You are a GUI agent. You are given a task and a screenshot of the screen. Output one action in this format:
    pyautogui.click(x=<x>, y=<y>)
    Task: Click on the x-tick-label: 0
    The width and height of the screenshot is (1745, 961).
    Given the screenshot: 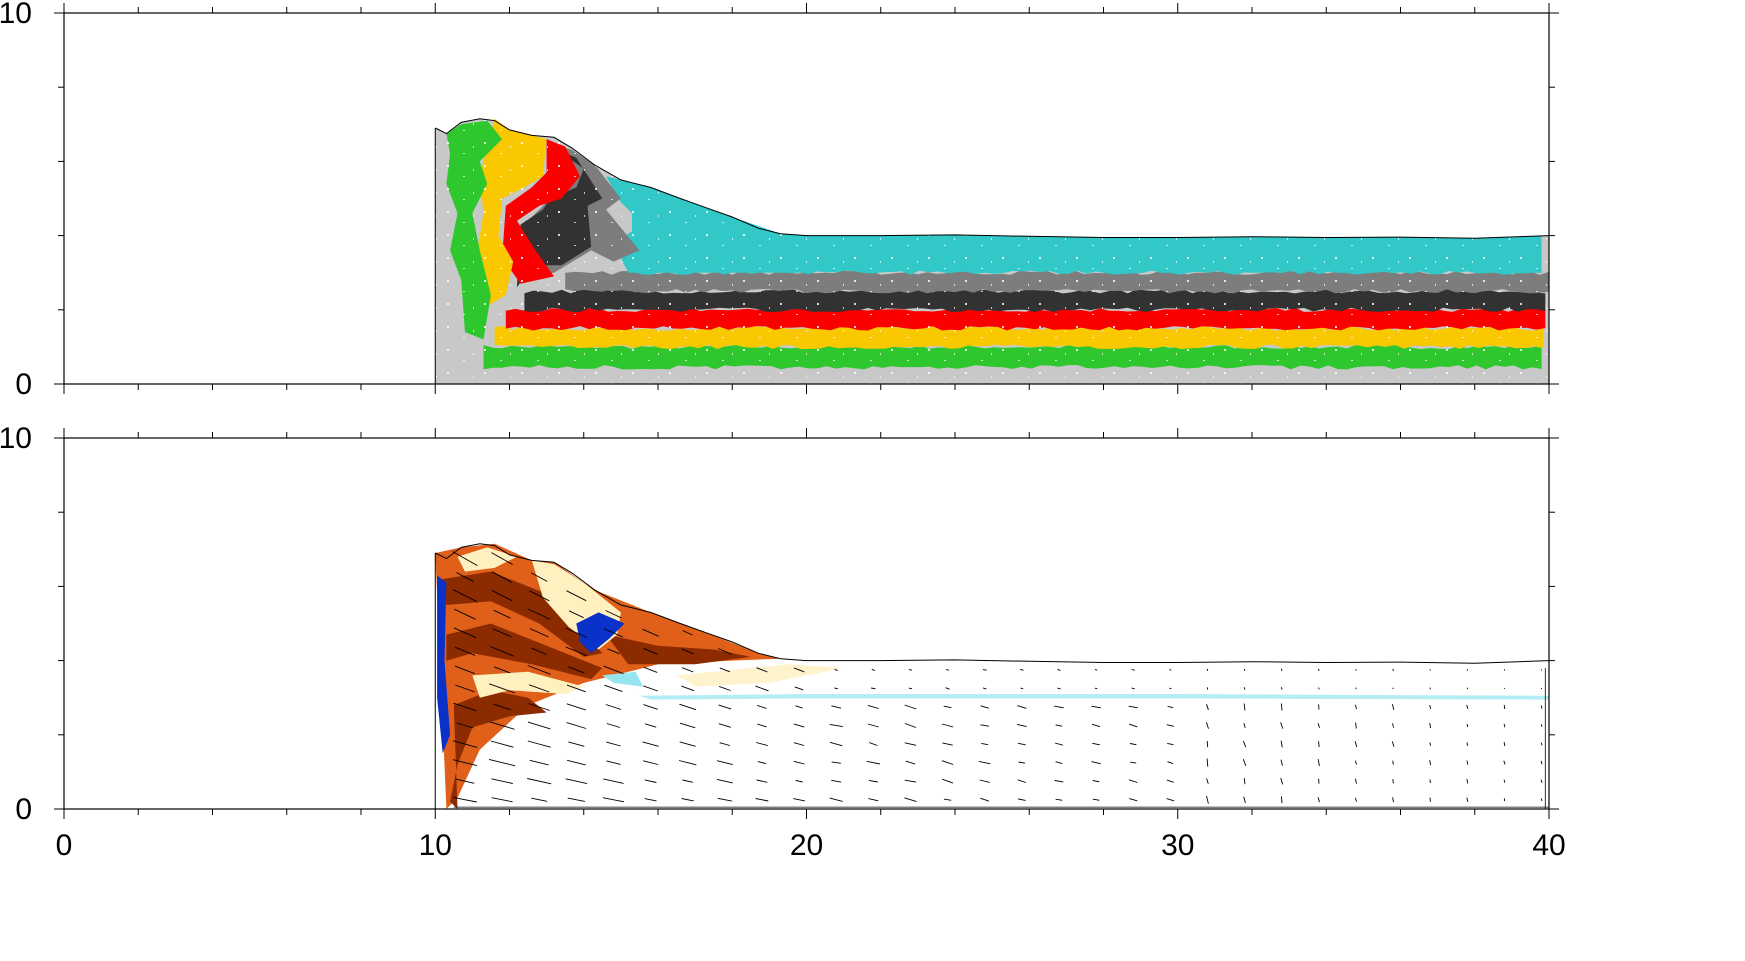 What is the action you would take?
    pyautogui.click(x=64, y=845)
    